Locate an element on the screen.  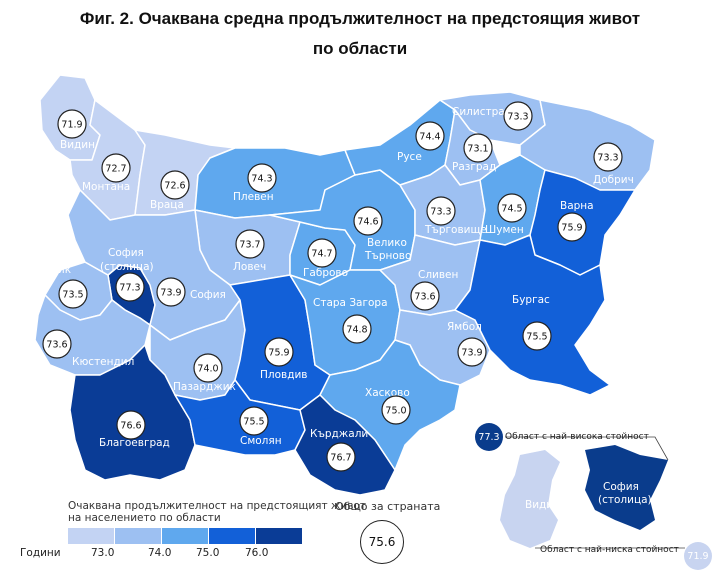
region-15-name: Перник is located at coordinates (50, 270).